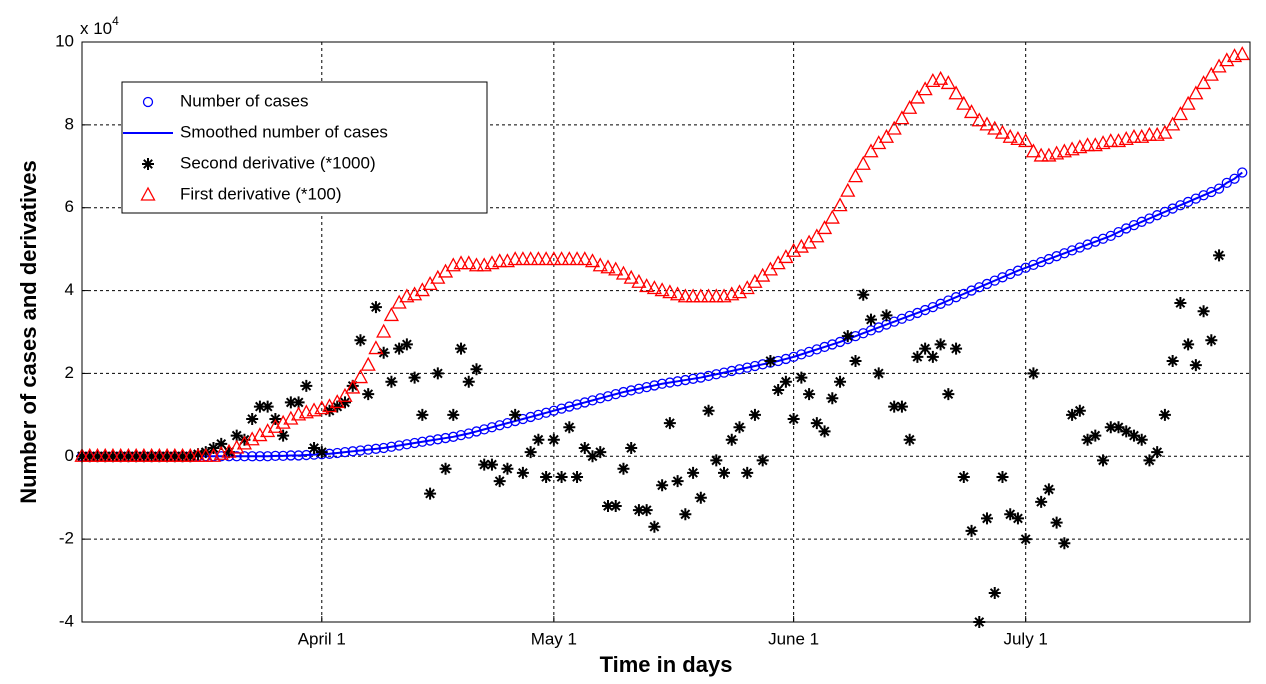  Describe the element at coordinates (69, 206) in the screenshot. I see `y-tick-label: 6` at that location.